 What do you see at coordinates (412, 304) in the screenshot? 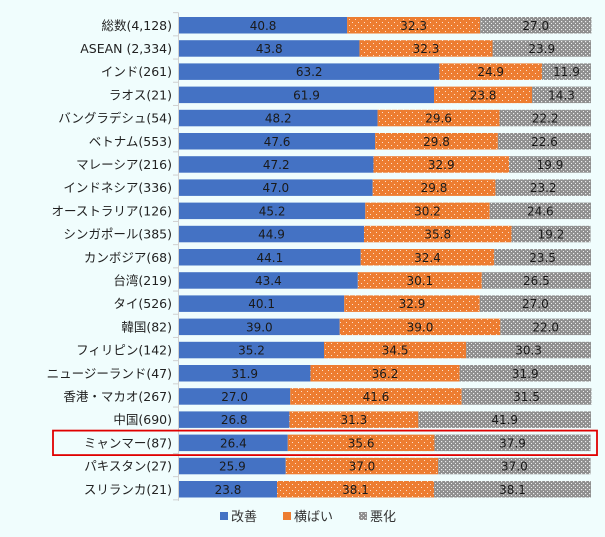
I see `data-label: 32.9` at bounding box center [412, 304].